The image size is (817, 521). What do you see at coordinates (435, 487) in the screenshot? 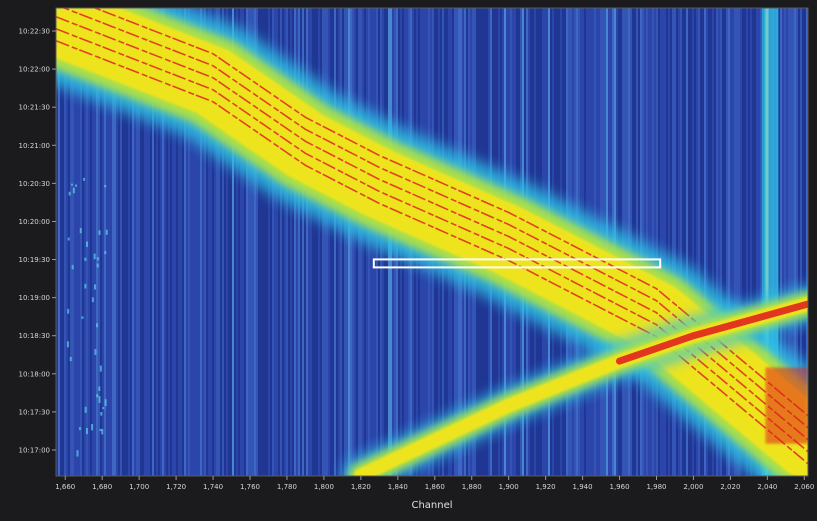
I see `x-tick-label: 1,860` at bounding box center [435, 487].